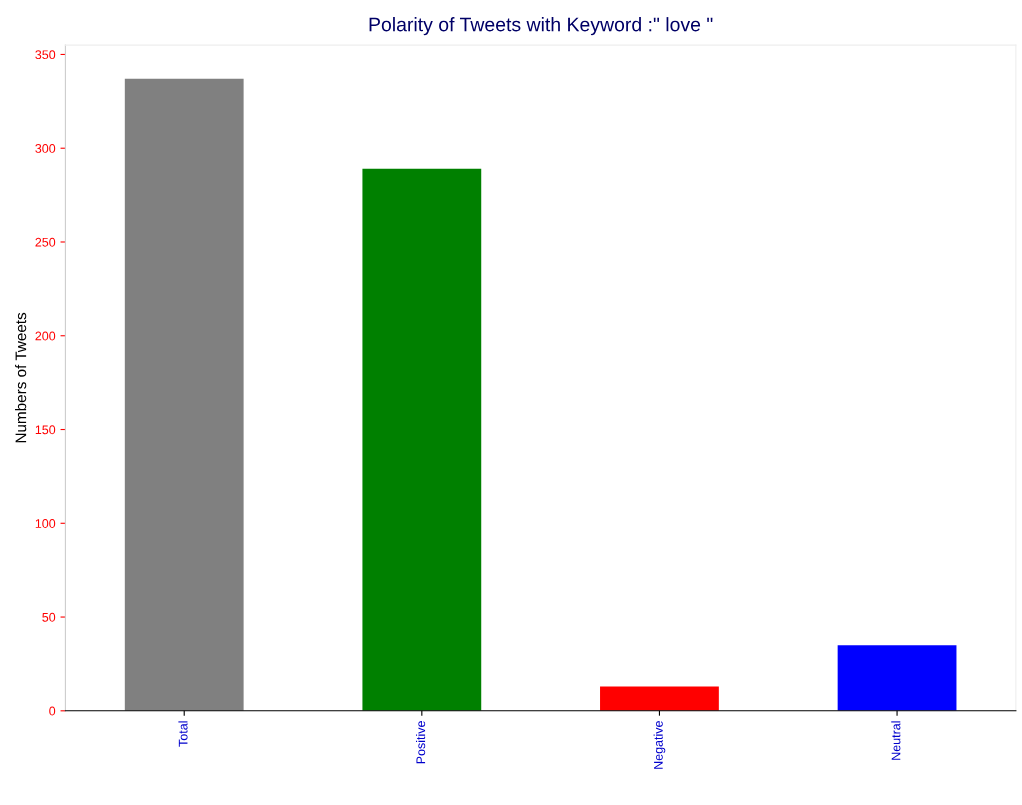  Describe the element at coordinates (49, 617) in the screenshot. I see `y-tick-label: 50` at that location.